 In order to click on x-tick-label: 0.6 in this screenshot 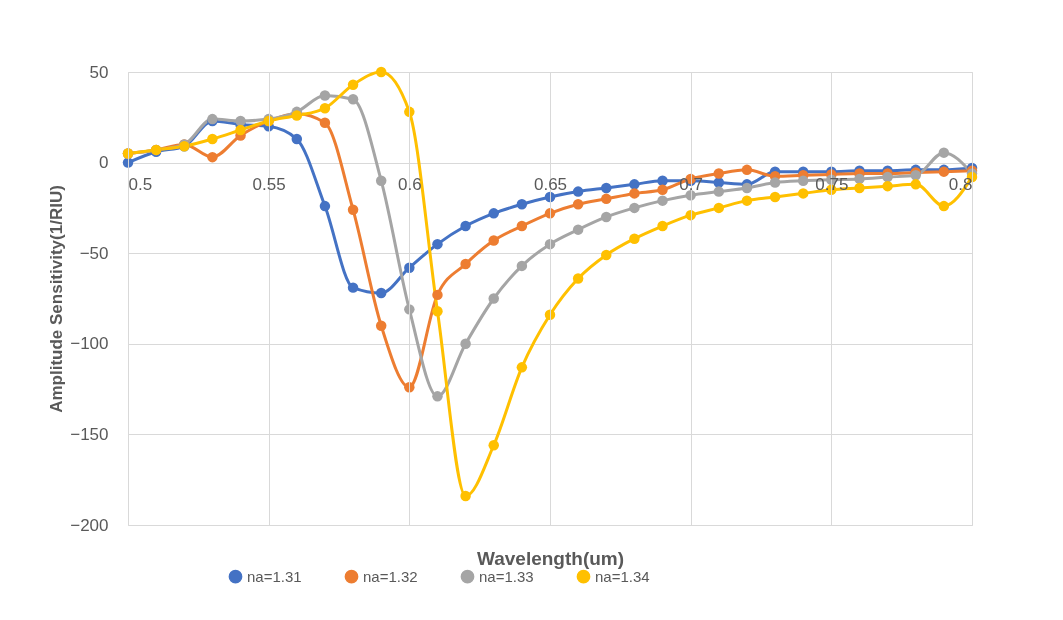, I will do `click(410, 185)`.